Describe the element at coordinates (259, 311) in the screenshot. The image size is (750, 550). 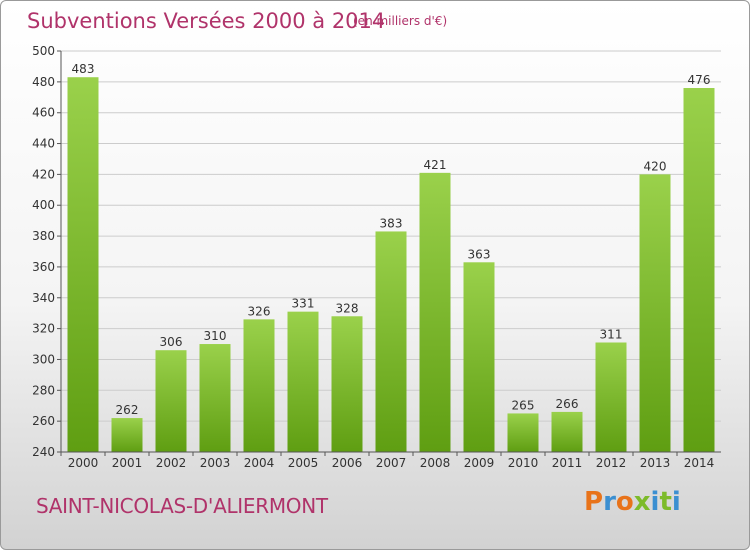
I see `data-label: 326` at that location.